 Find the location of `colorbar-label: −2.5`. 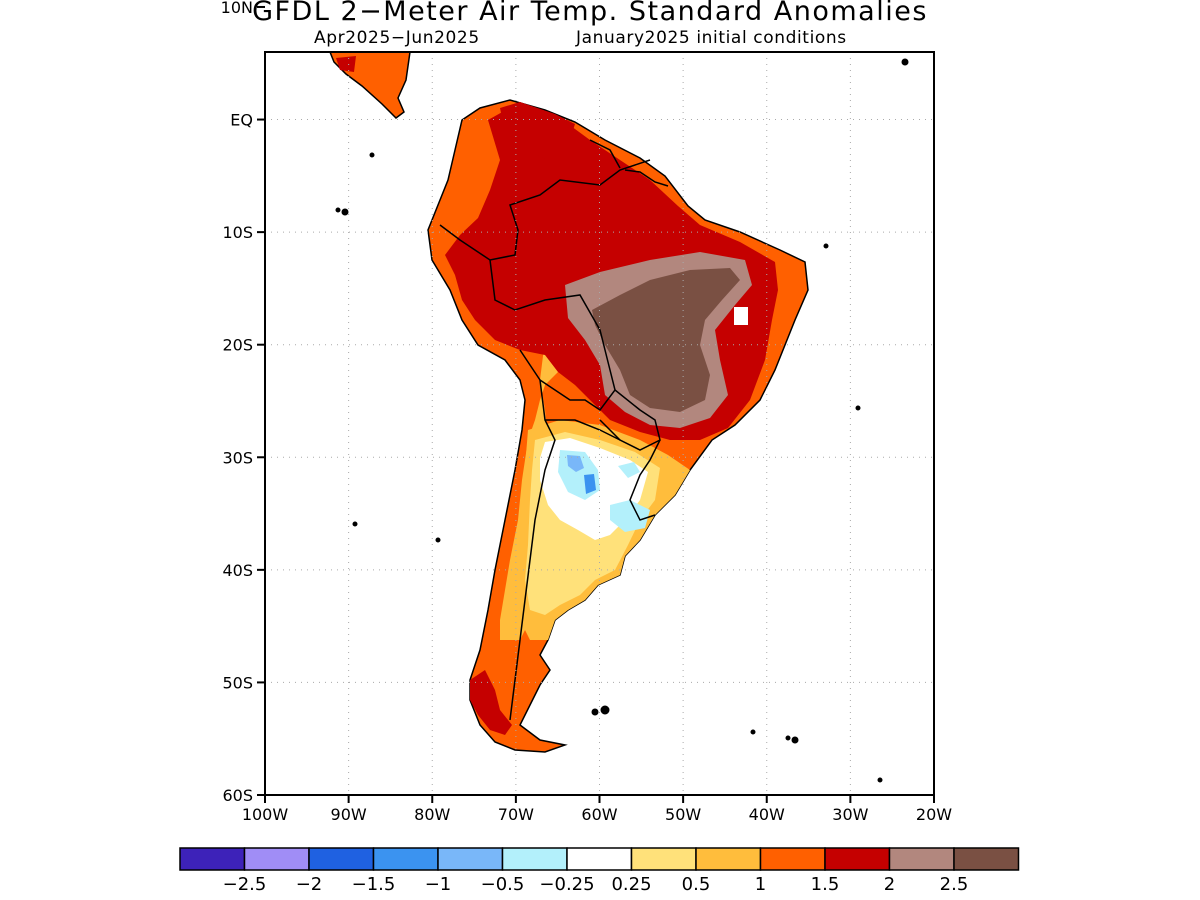

colorbar-label: −2.5 is located at coordinates (245, 884).